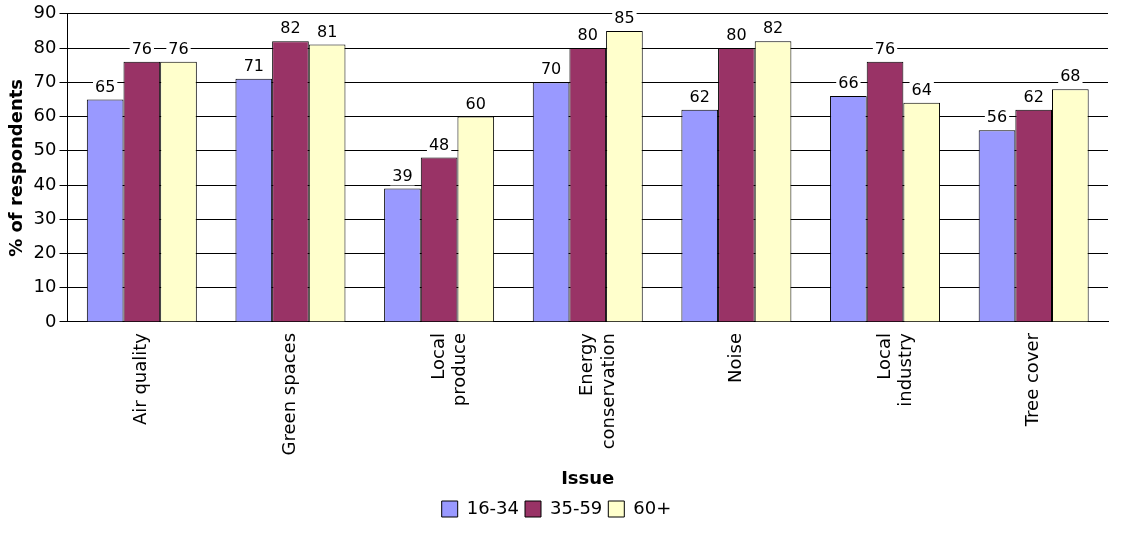 The image size is (1123, 533). I want to click on legend-label: 16-34, so click(493, 507).